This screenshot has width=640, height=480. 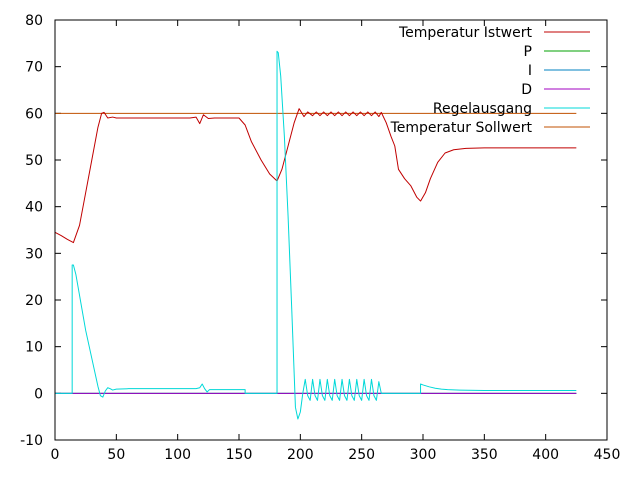 What do you see at coordinates (530, 71) in the screenshot?
I see `legend-label-i: I` at bounding box center [530, 71].